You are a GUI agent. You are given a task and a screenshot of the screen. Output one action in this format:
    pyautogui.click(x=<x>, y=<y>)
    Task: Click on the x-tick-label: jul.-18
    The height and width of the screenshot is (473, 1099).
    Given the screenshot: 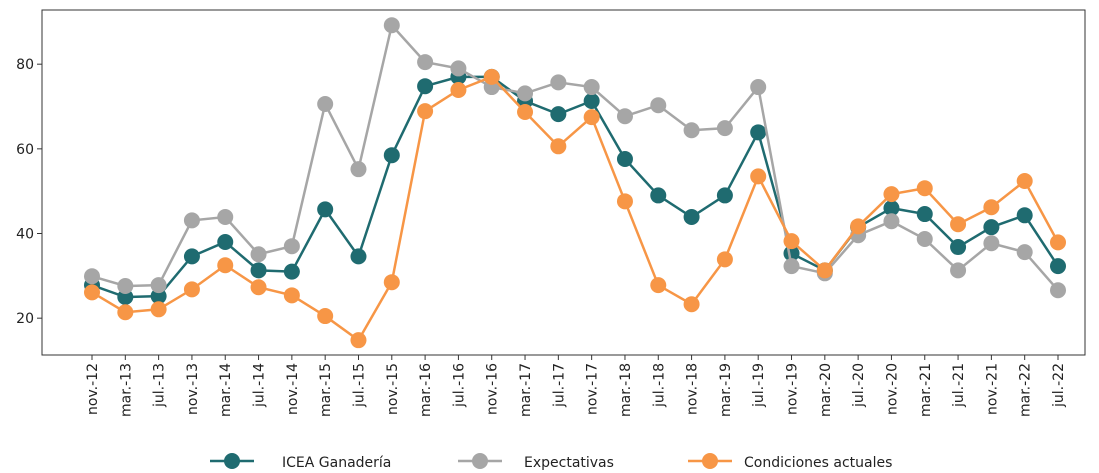 What is the action you would take?
    pyautogui.click(x=659, y=385)
    